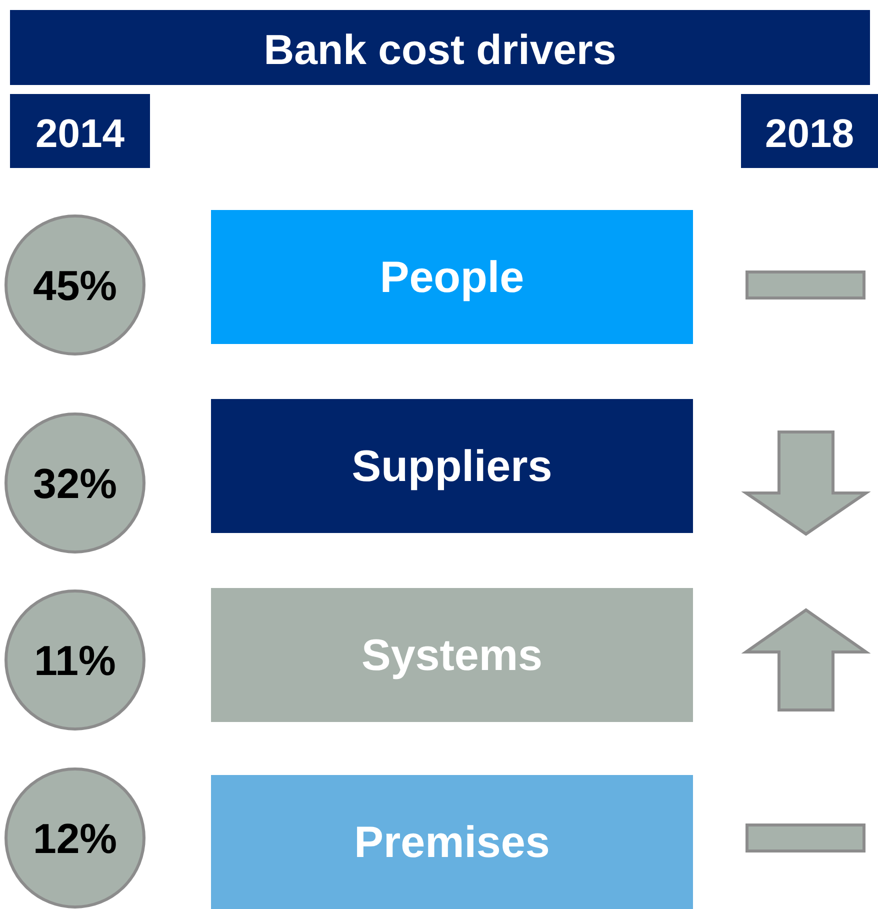 The width and height of the screenshot is (878, 909). I want to click on data-label: 32%, so click(75, 483).